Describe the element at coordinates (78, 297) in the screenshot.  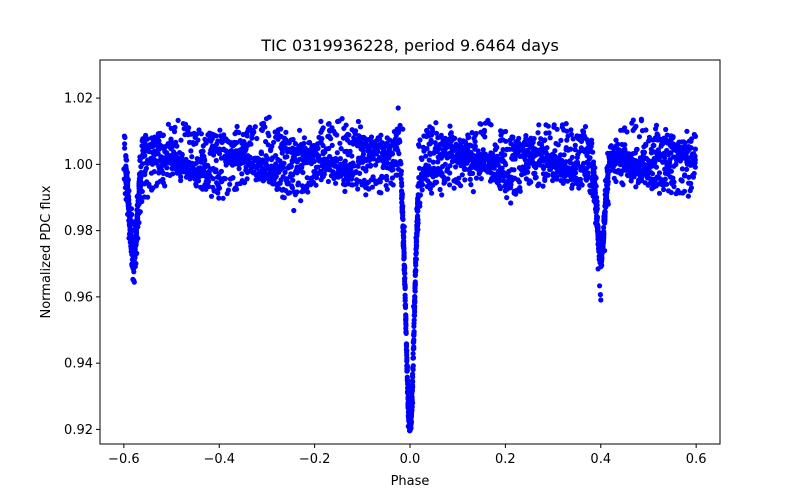
I see `y-tick-label: 0.96` at that location.